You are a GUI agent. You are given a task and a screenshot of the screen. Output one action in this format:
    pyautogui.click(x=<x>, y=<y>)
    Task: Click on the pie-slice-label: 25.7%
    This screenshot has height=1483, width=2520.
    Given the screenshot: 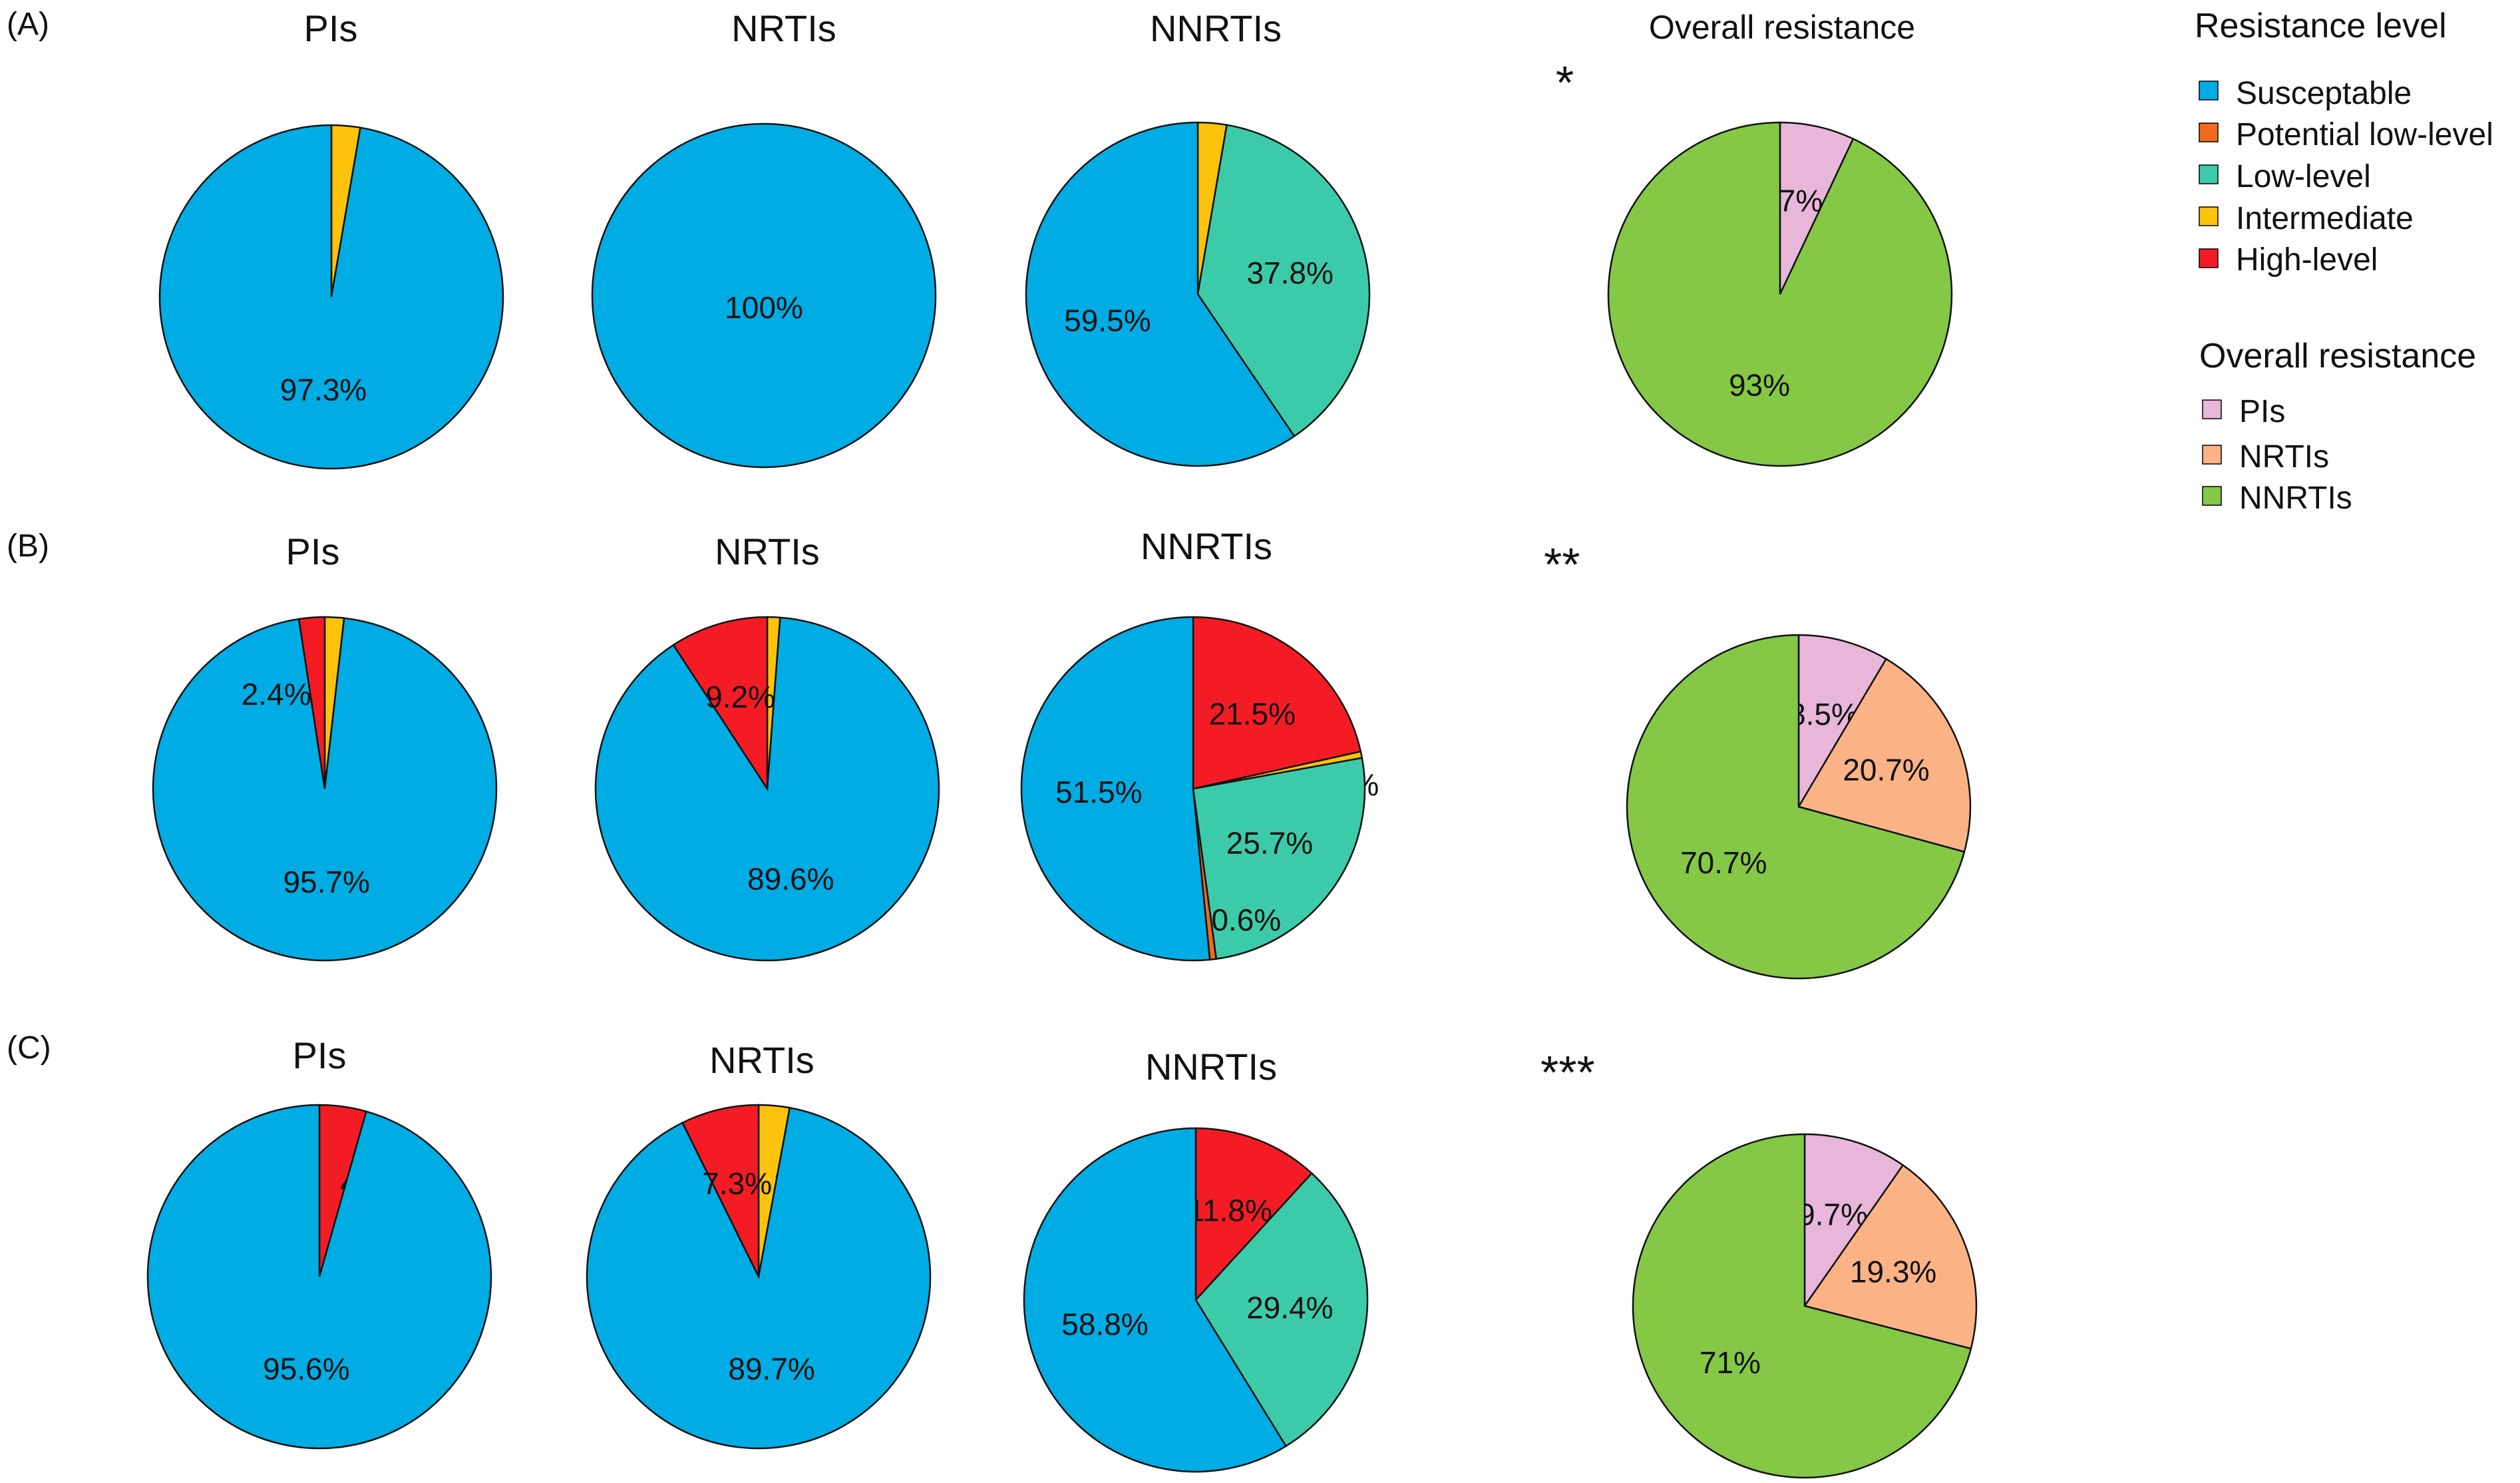 What is the action you would take?
    pyautogui.click(x=1269, y=842)
    